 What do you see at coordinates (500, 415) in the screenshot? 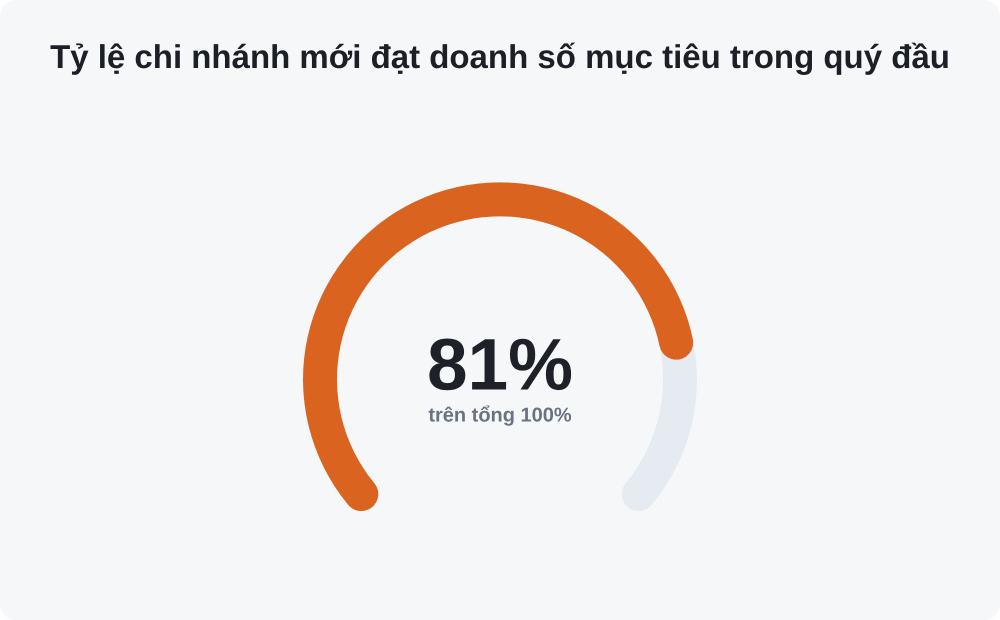
I see `text: trên tổng 100%` at bounding box center [500, 415].